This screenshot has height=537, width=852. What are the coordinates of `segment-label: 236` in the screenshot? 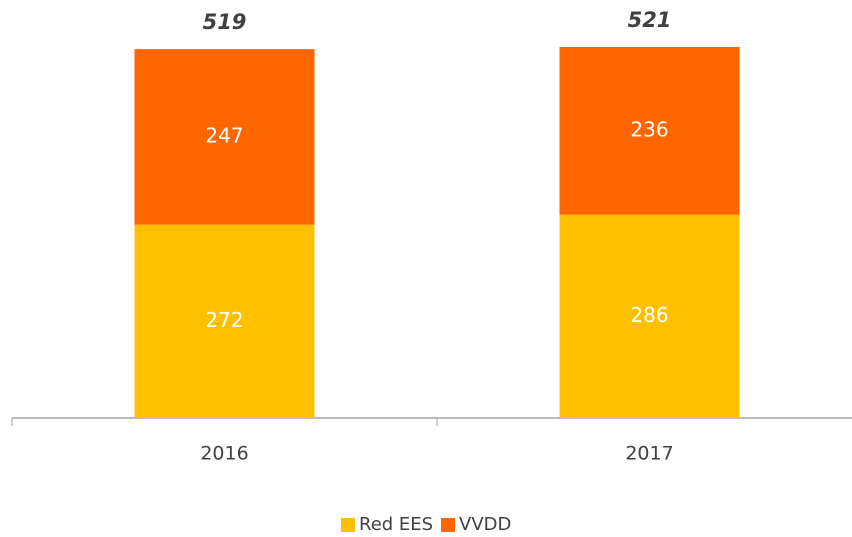 It's located at (649, 129).